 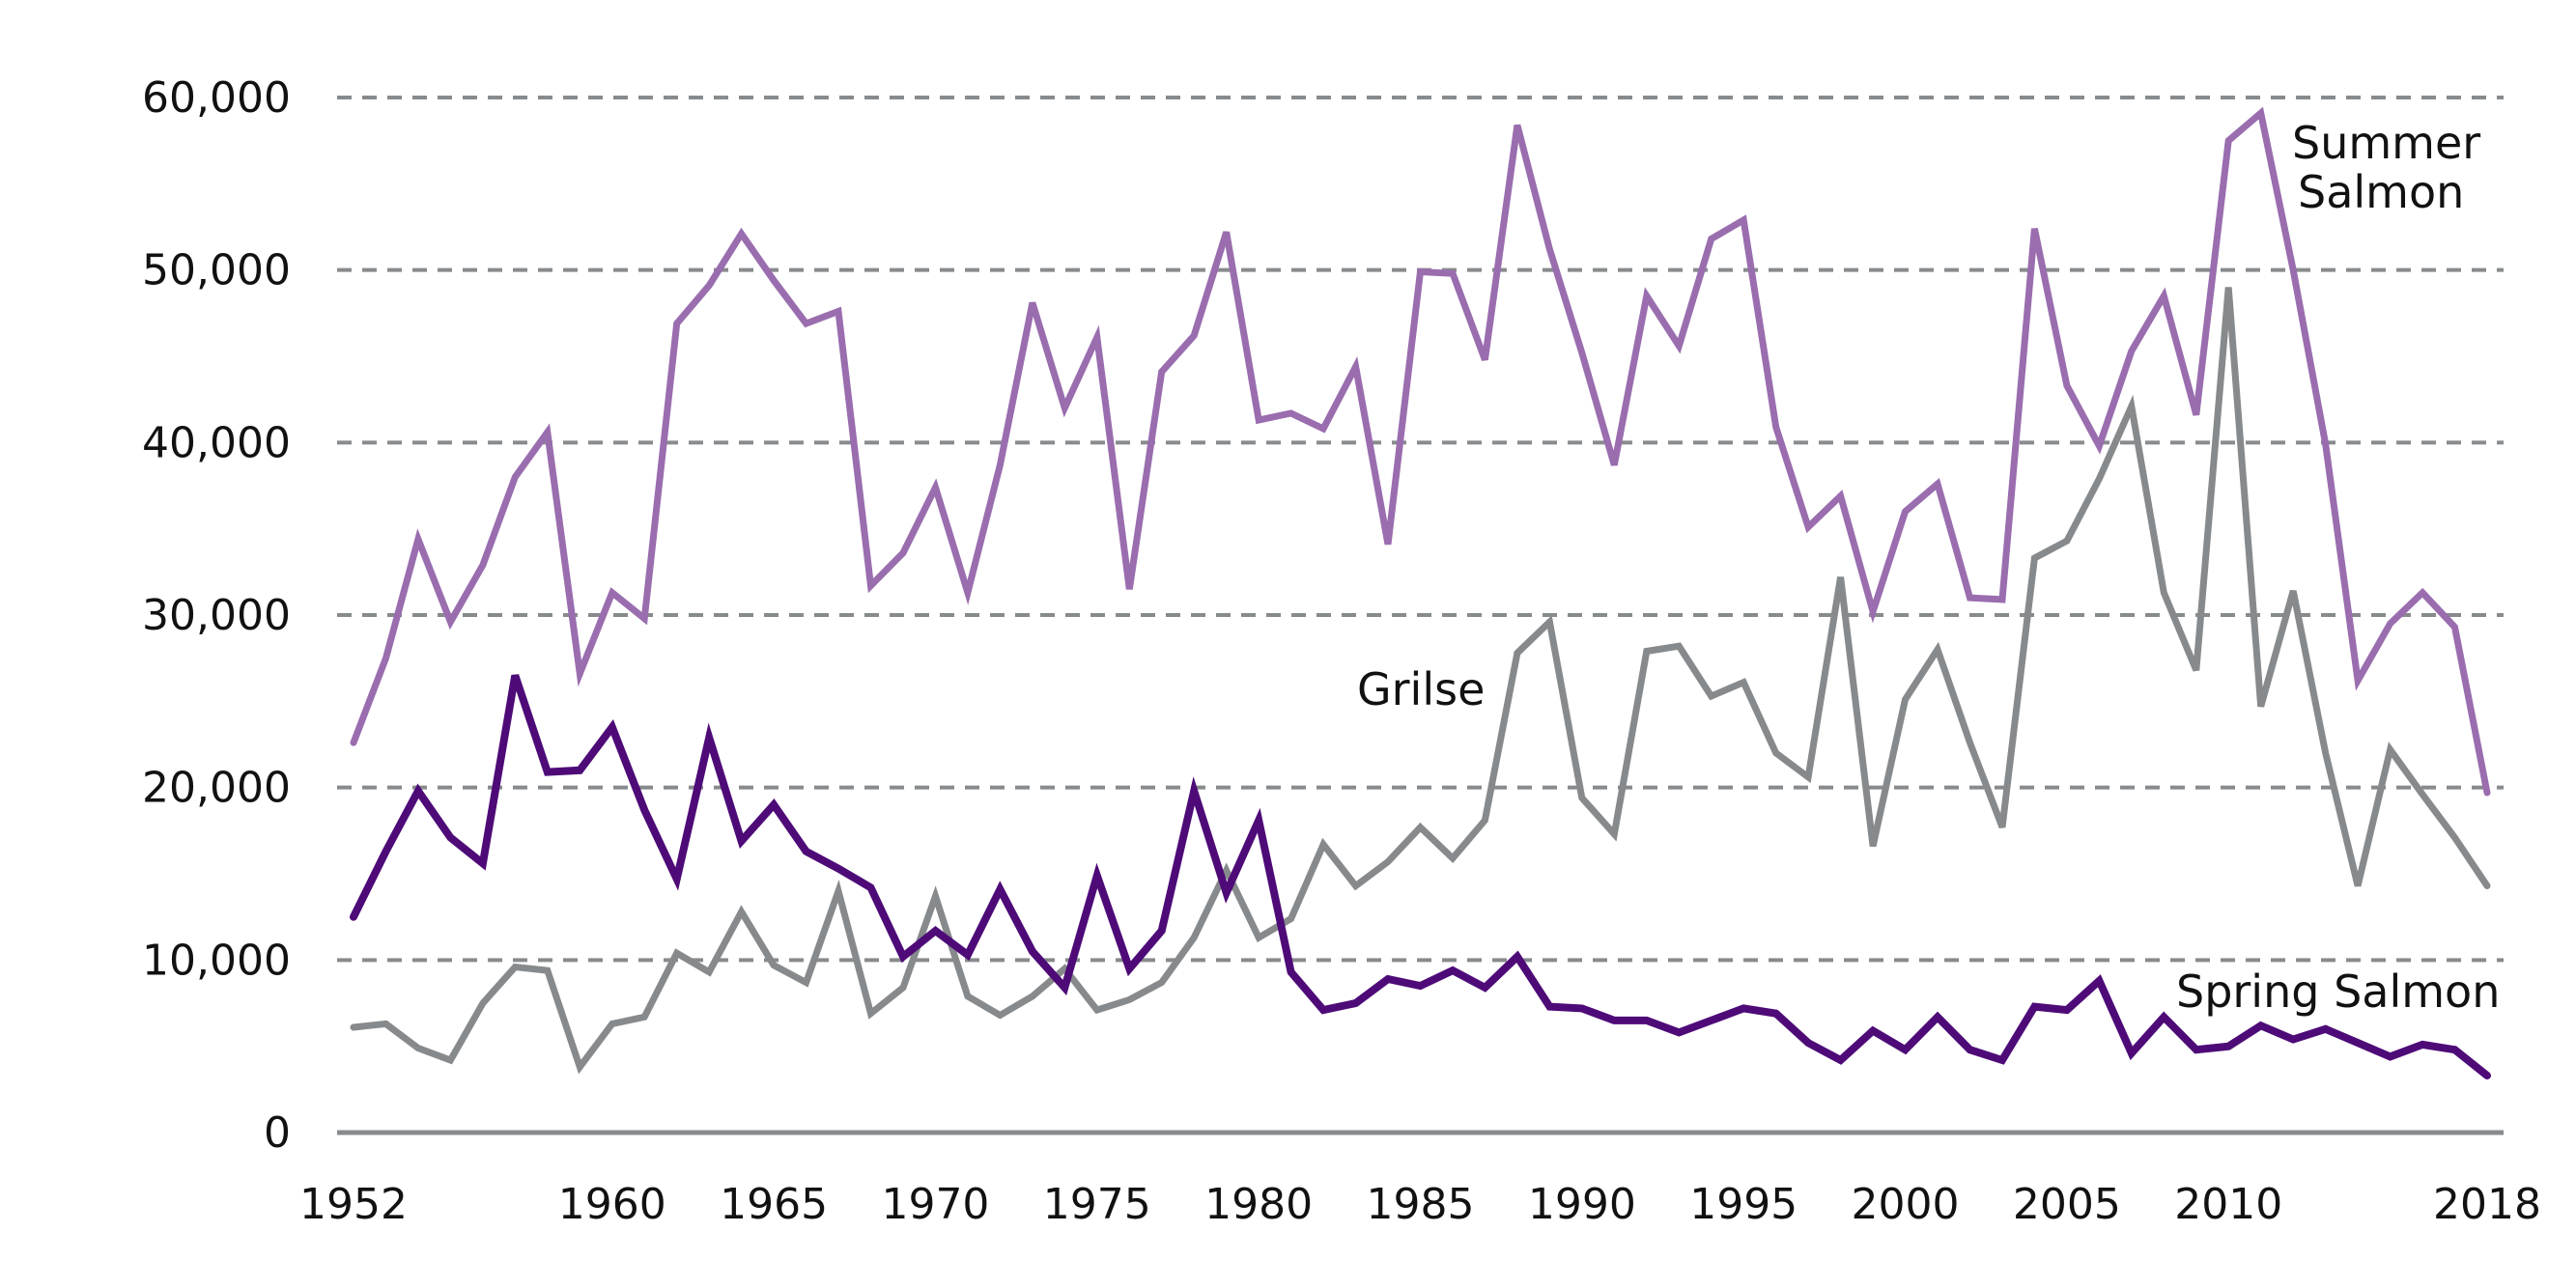 I want to click on x-tick-label: 1975, so click(x=1097, y=1205).